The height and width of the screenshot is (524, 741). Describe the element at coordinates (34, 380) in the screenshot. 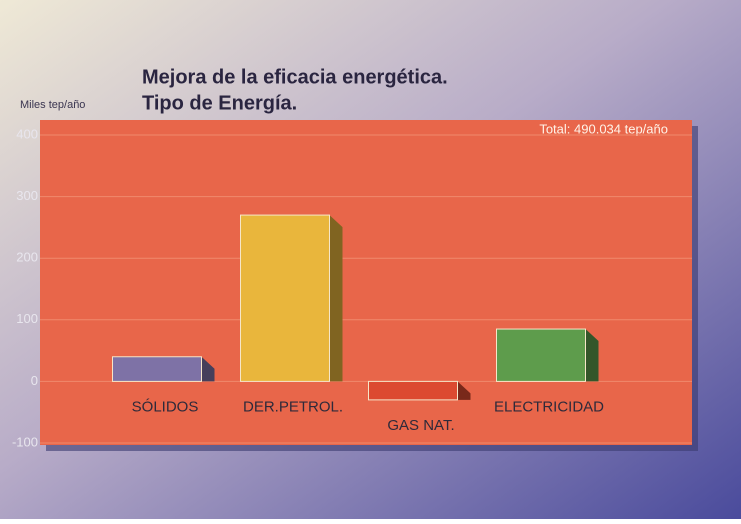

I see `y-tick-label: 0` at that location.